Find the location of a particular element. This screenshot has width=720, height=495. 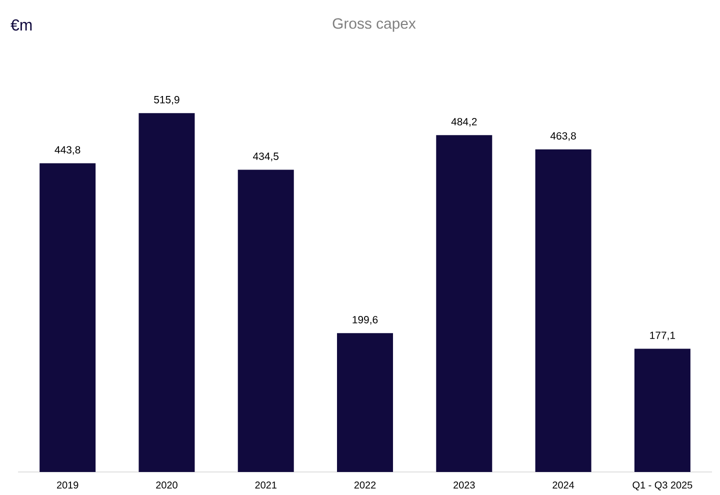

x-tick-label: 2023 is located at coordinates (464, 485).